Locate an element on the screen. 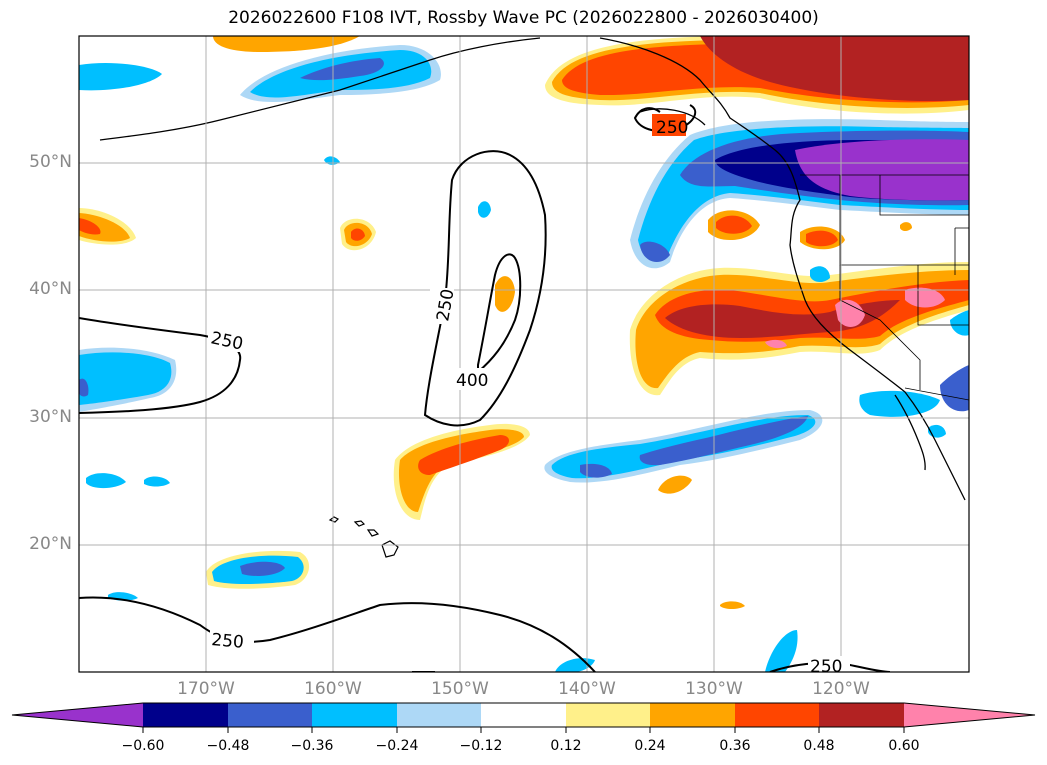  anomaly-subtropical-west is located at coordinates (596, 470).